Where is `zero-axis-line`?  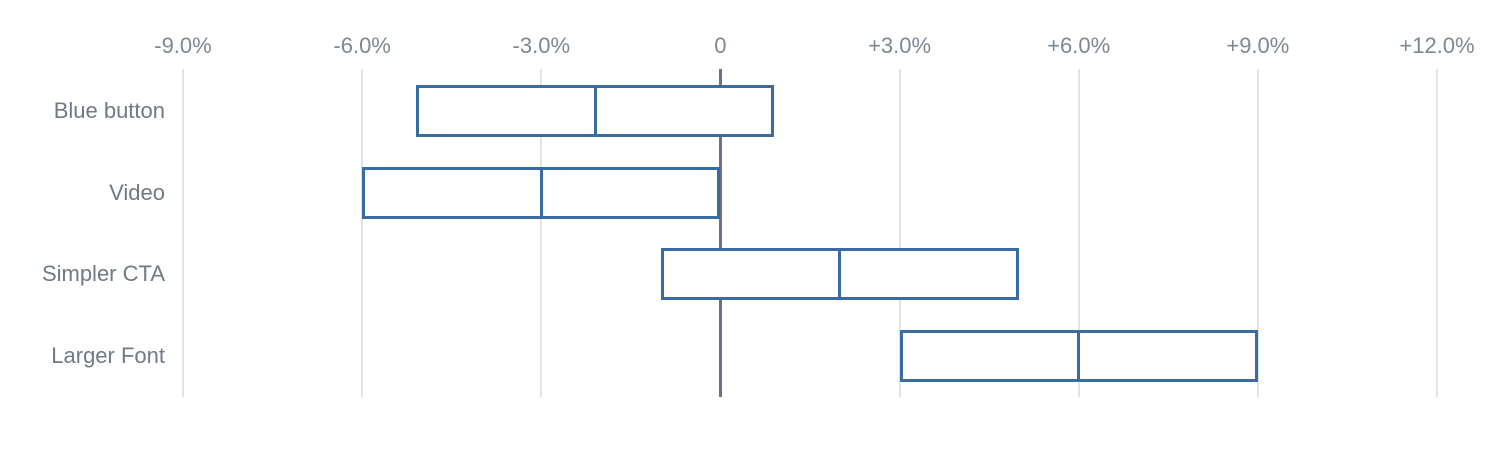
zero-axis-line is located at coordinates (720, 233).